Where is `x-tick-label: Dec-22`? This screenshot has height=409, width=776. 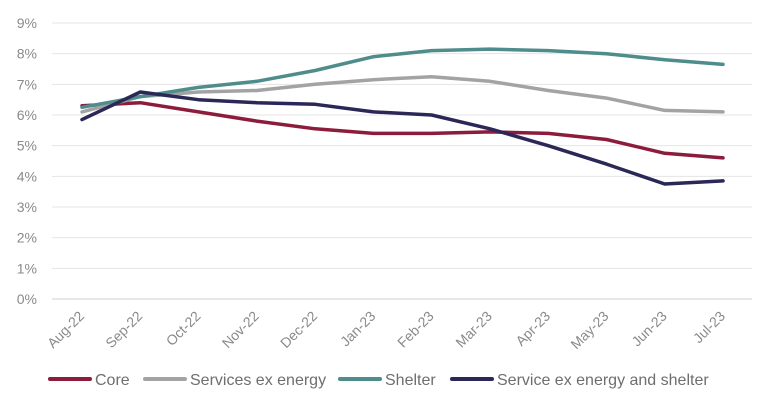
x-tick-label: Dec-22 is located at coordinates (298, 329).